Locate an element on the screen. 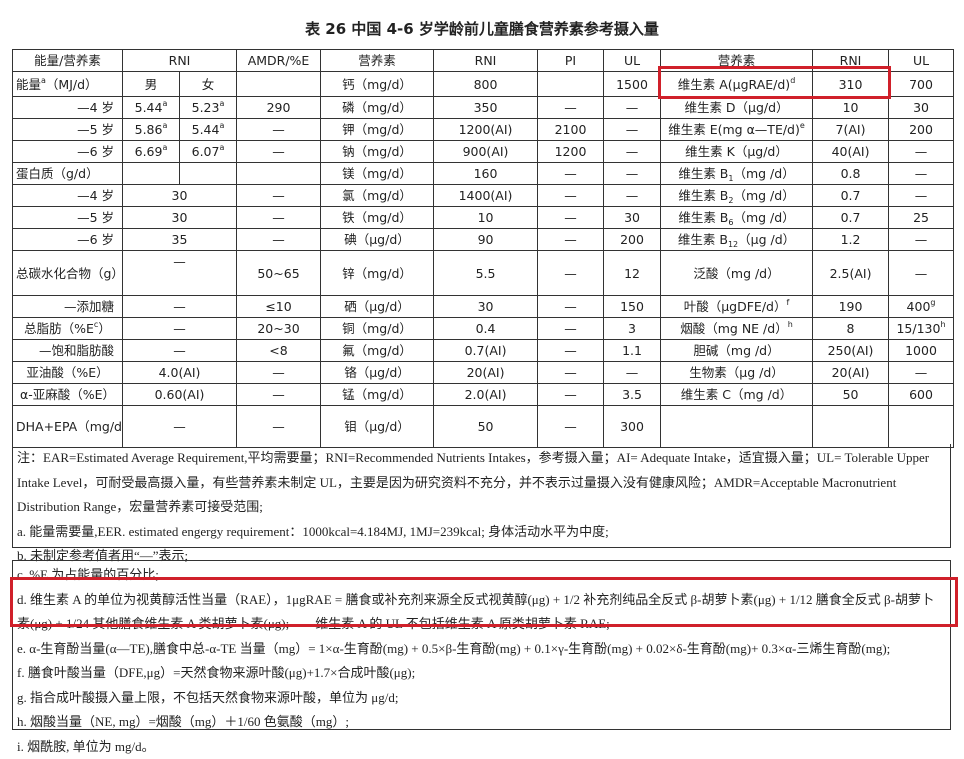 This screenshot has width=964, height=759. table-cell: 维生素 B1（mg /d） is located at coordinates (737, 174).